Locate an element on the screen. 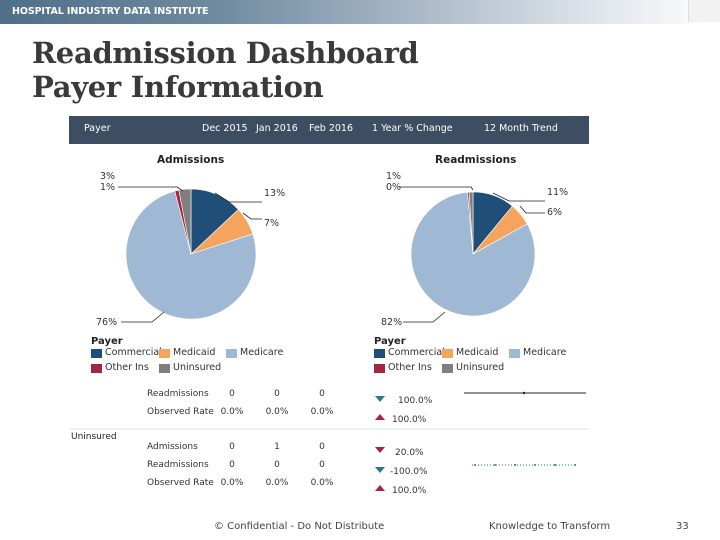 The image size is (720, 540). readmissions-pie is located at coordinates (473, 254).